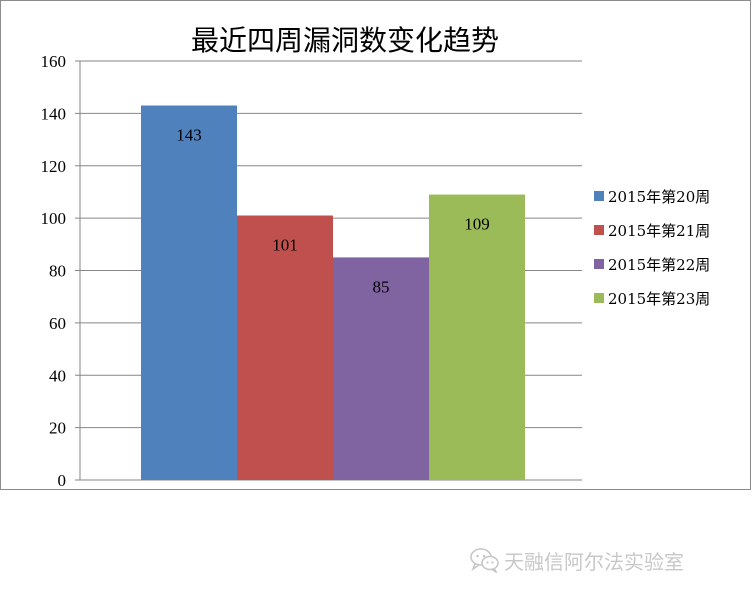 Image resolution: width=754 pixels, height=597 pixels. What do you see at coordinates (477, 224) in the screenshot?
I see `data-label: 109` at bounding box center [477, 224].